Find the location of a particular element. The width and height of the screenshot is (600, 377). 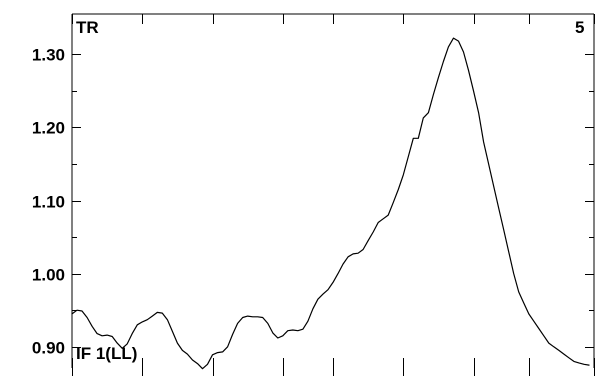

corner-label-top-left: TR is located at coordinates (87, 27).